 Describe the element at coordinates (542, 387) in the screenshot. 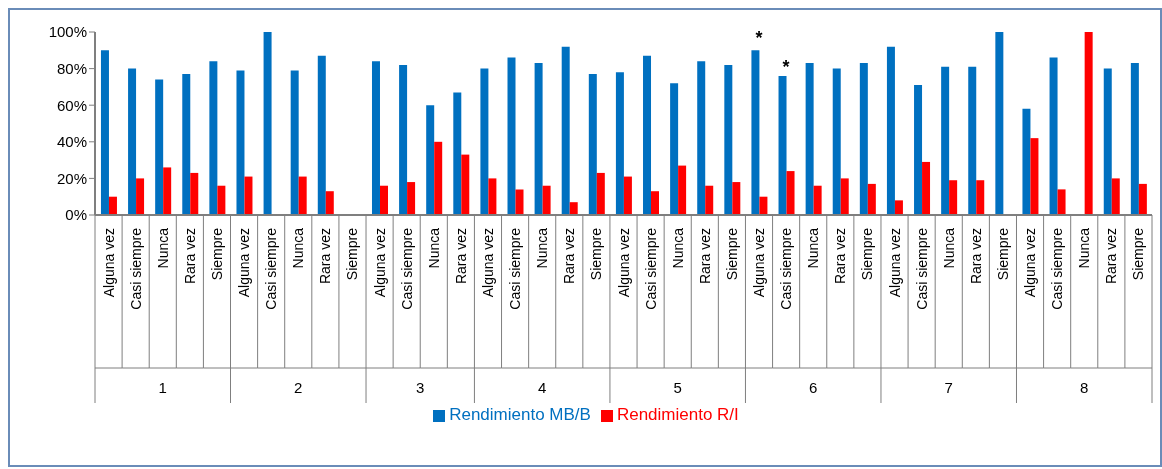

I see `text: 4` at that location.